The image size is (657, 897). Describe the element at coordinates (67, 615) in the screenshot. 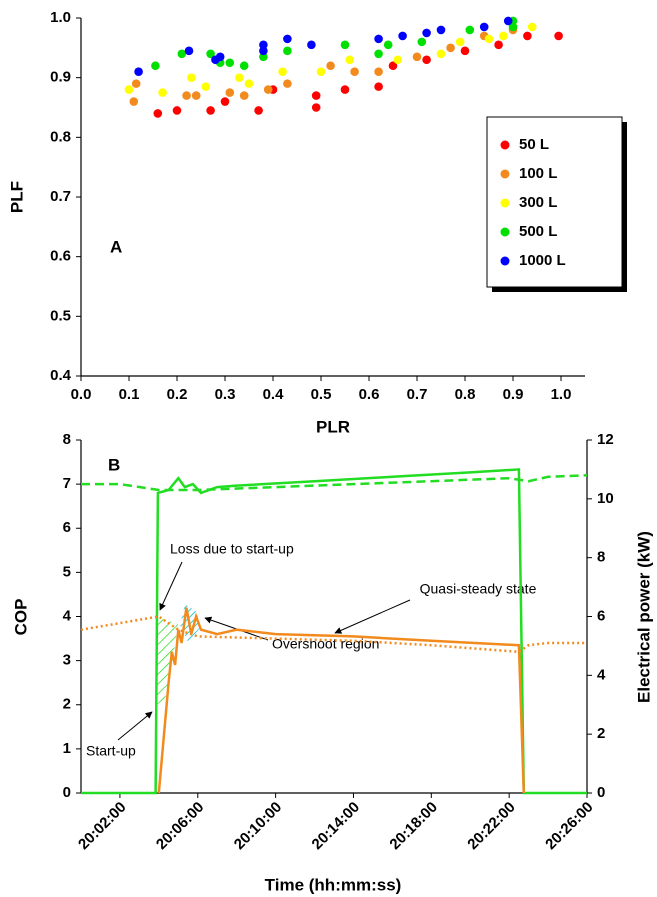

I see `y-tick-label: 4` at that location.